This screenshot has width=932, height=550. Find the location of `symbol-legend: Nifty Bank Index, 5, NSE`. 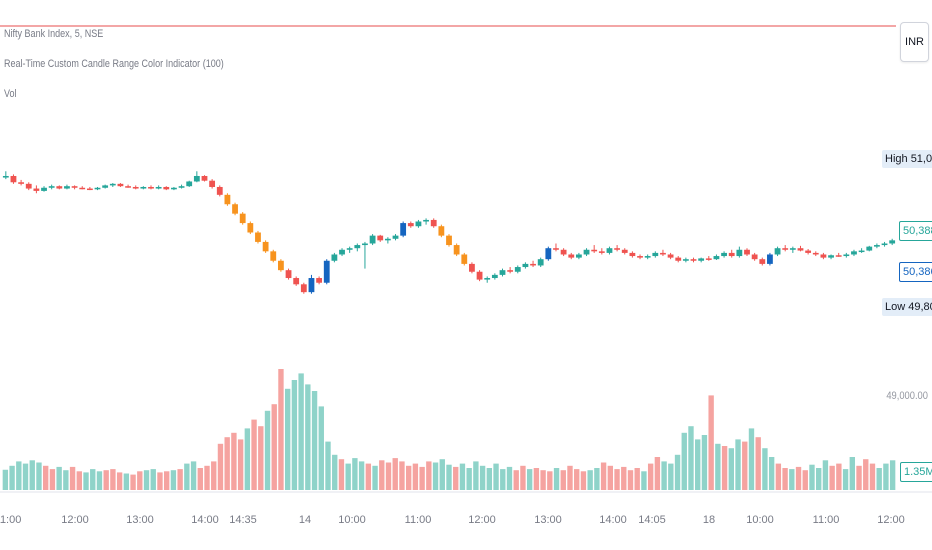

symbol-legend: Nifty Bank Index, 5, NSE is located at coordinates (54, 34).